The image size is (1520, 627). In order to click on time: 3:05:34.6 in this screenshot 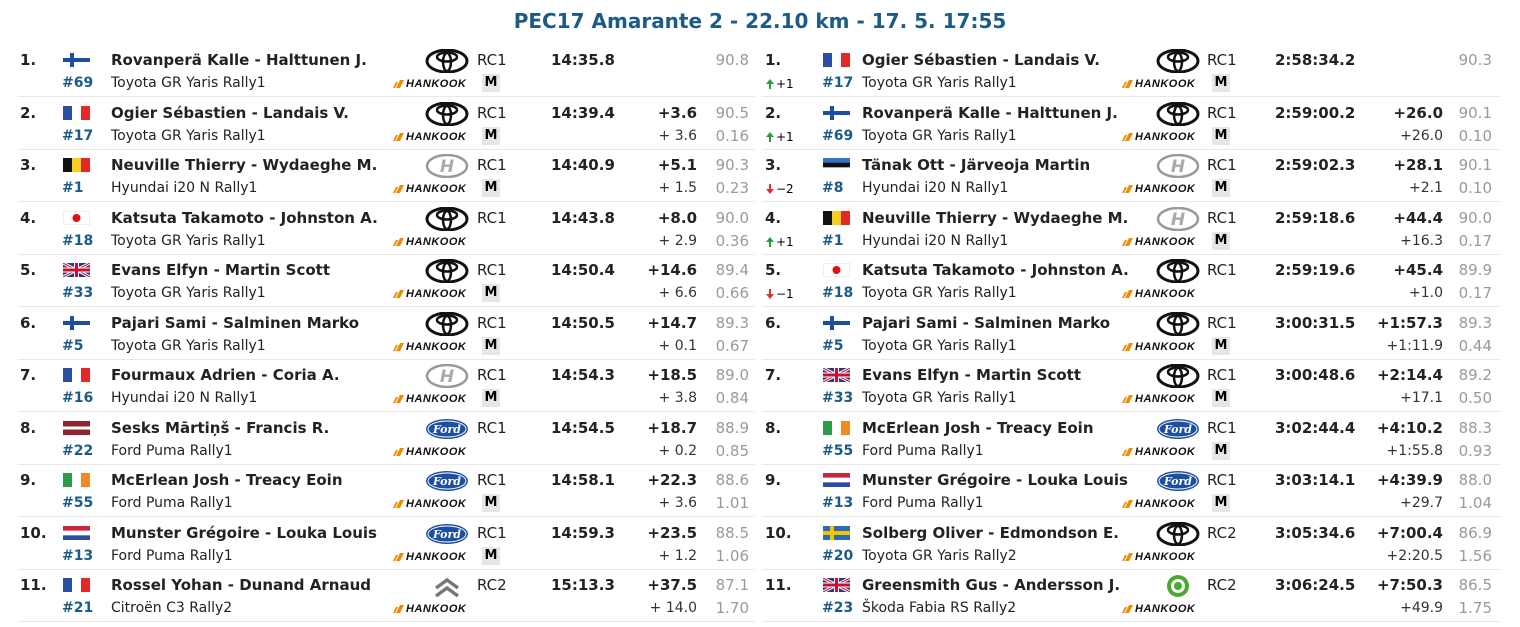, I will do `click(1315, 532)`.